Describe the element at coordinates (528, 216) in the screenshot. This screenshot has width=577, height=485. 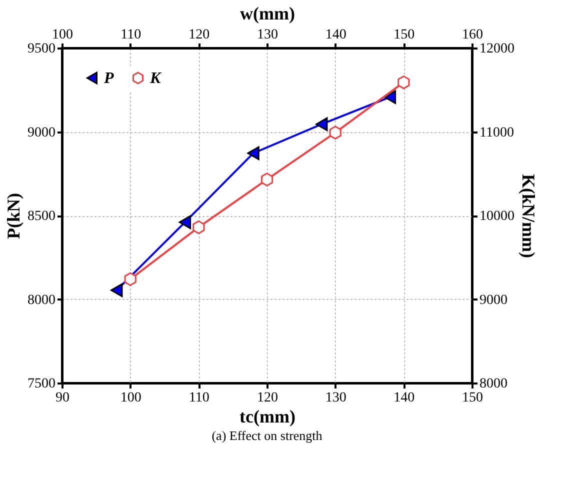
I see `y2-axis-title: K(kN/mm)` at that location.